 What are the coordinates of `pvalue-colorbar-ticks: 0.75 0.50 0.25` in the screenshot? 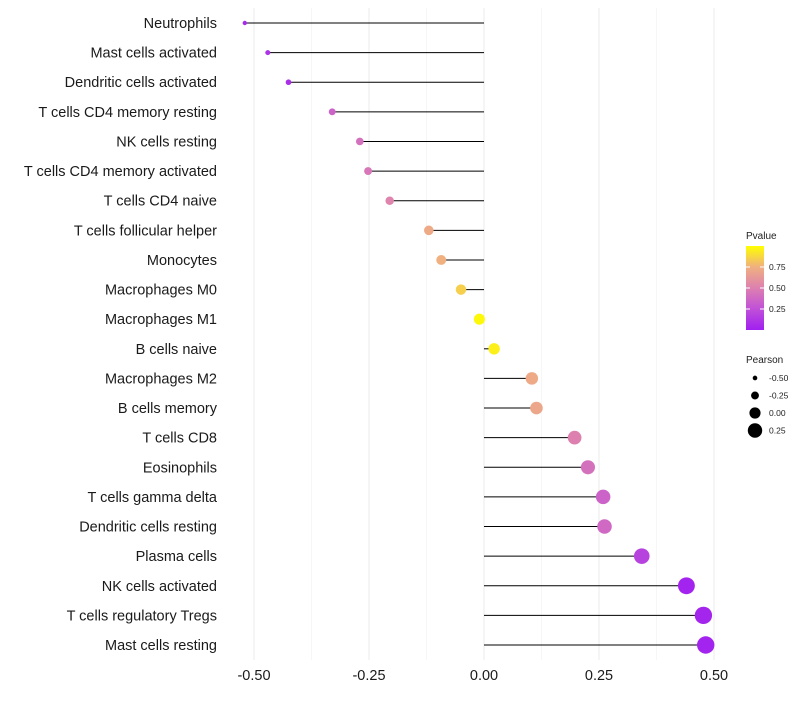 It's located at (766, 288).